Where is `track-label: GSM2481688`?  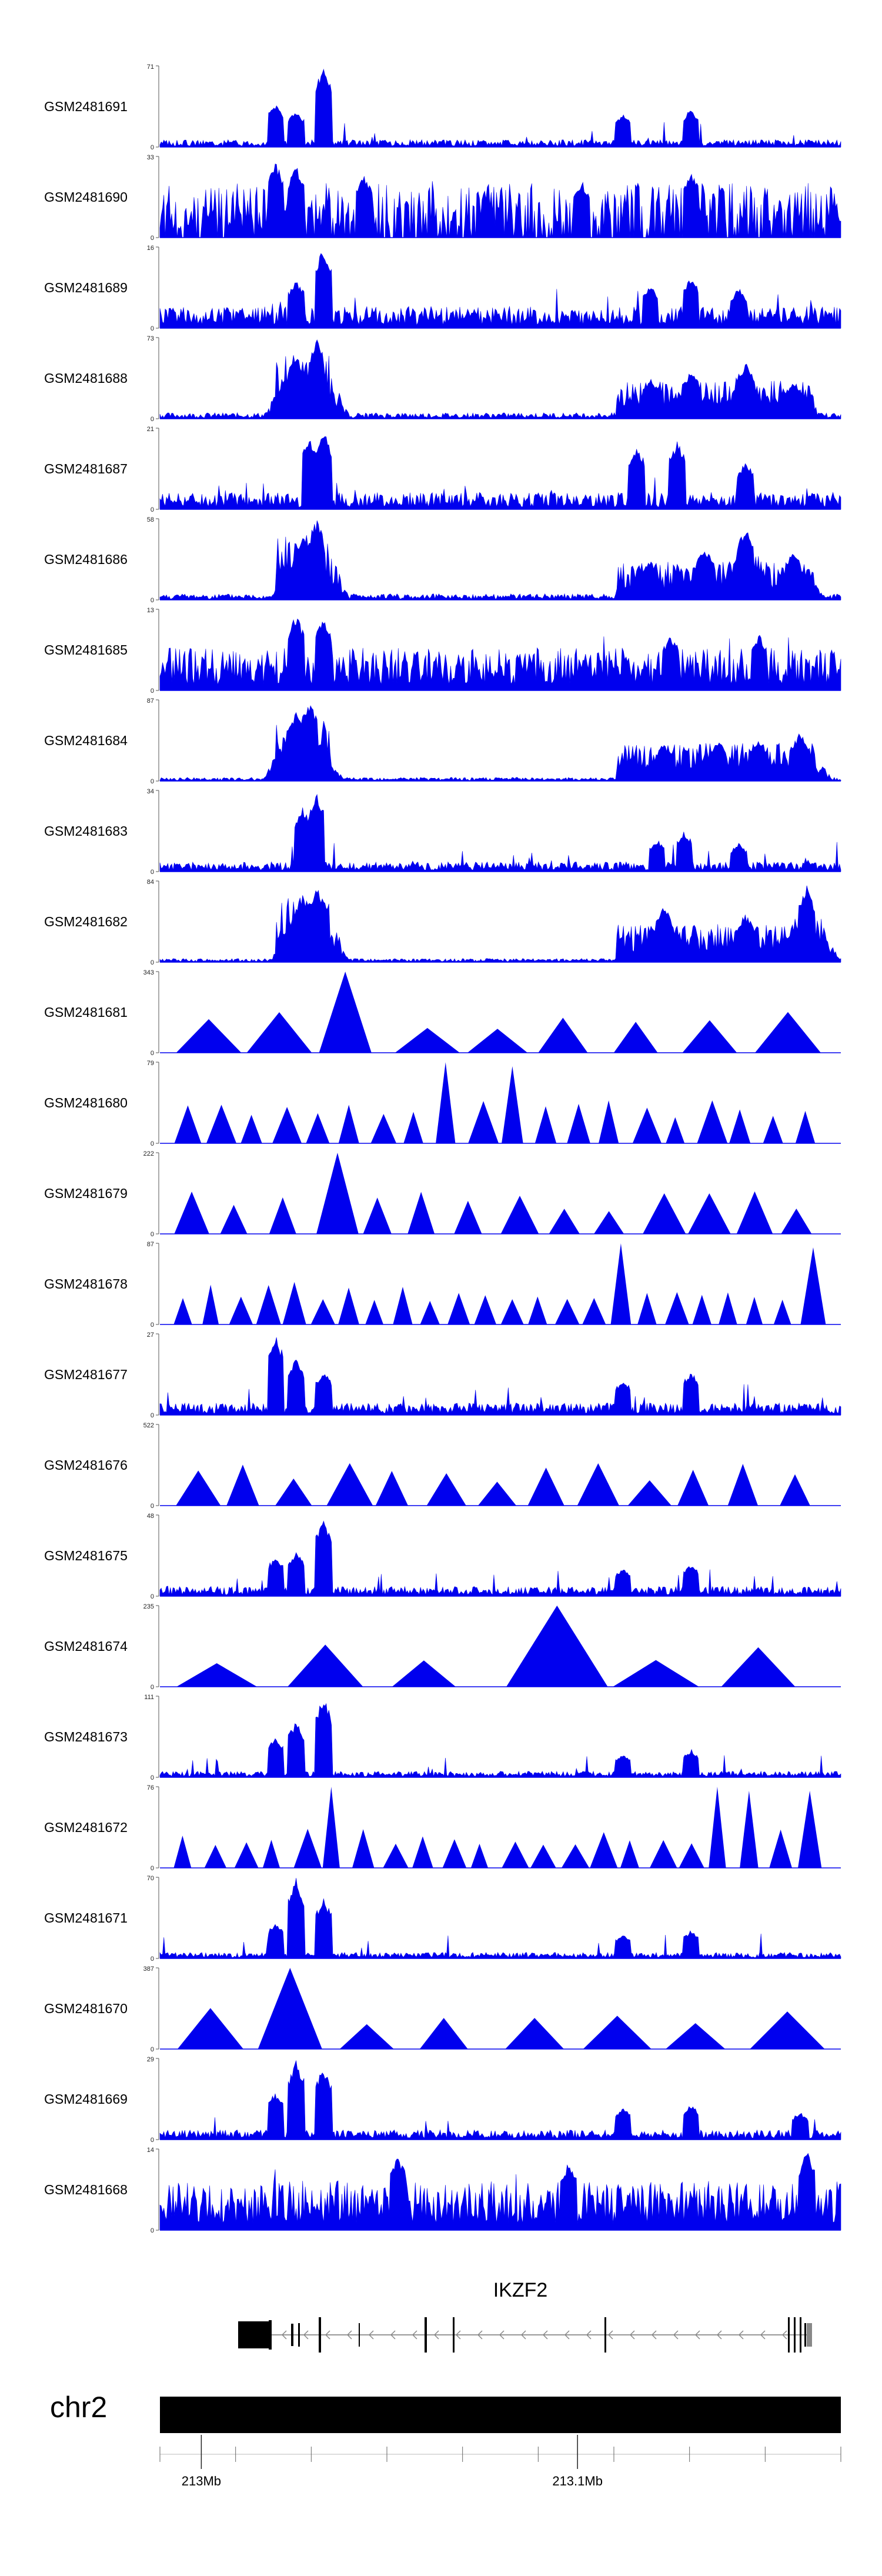
track-label: GSM2481688 is located at coordinates (86, 378).